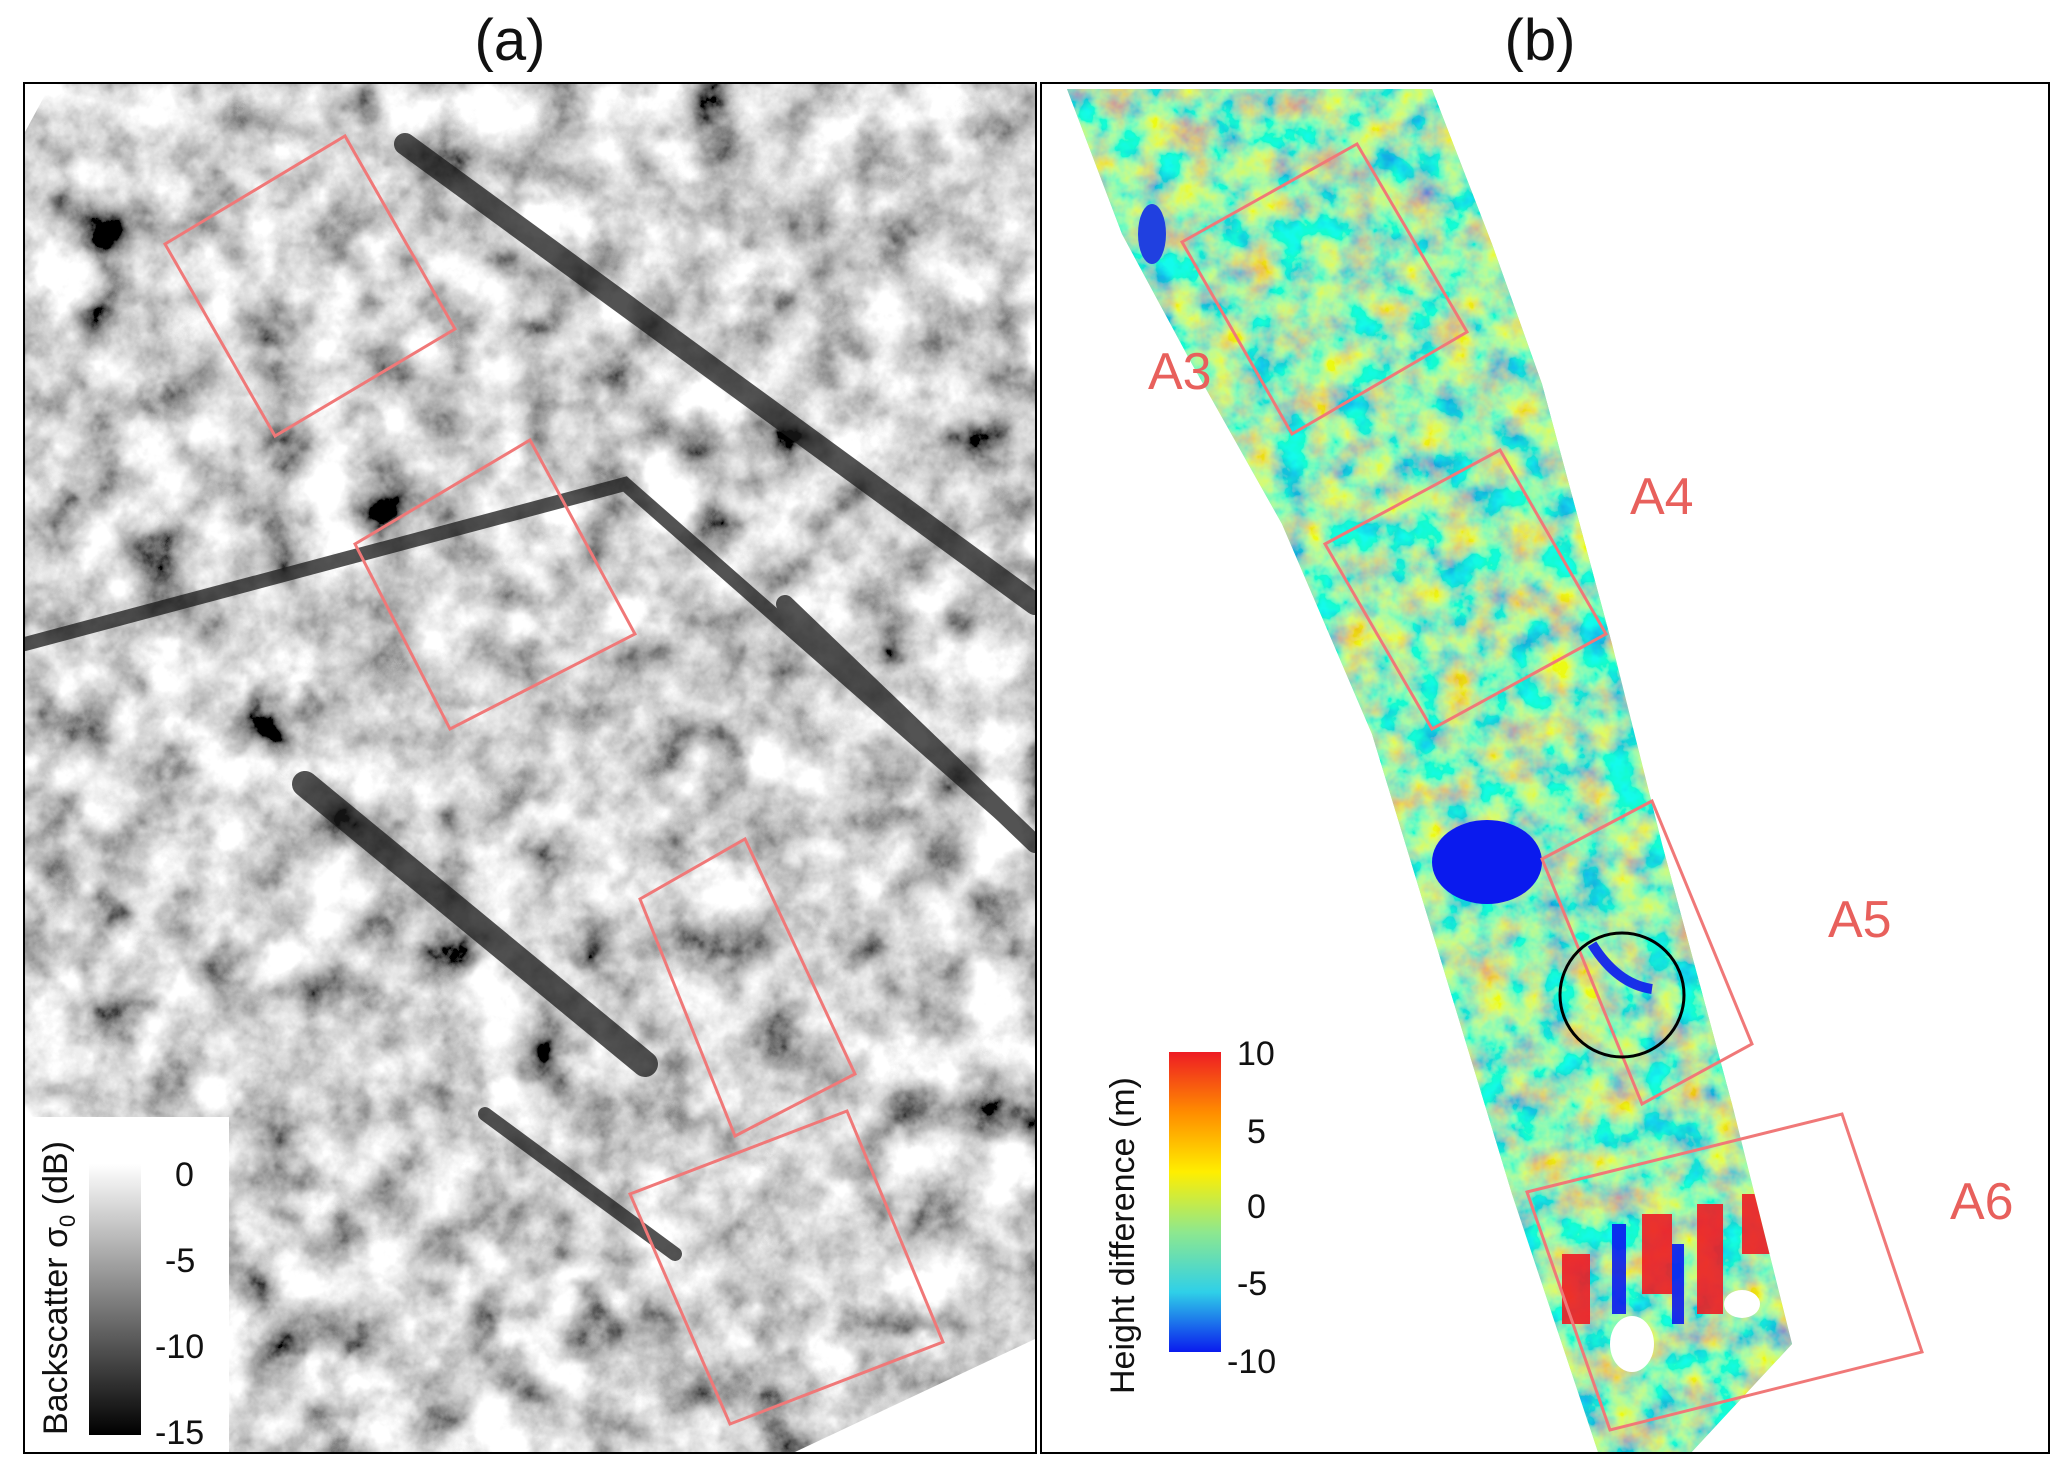  What do you see at coordinates (184, 1175) in the screenshot?
I see `backscatter-tick-0: 0` at bounding box center [184, 1175].